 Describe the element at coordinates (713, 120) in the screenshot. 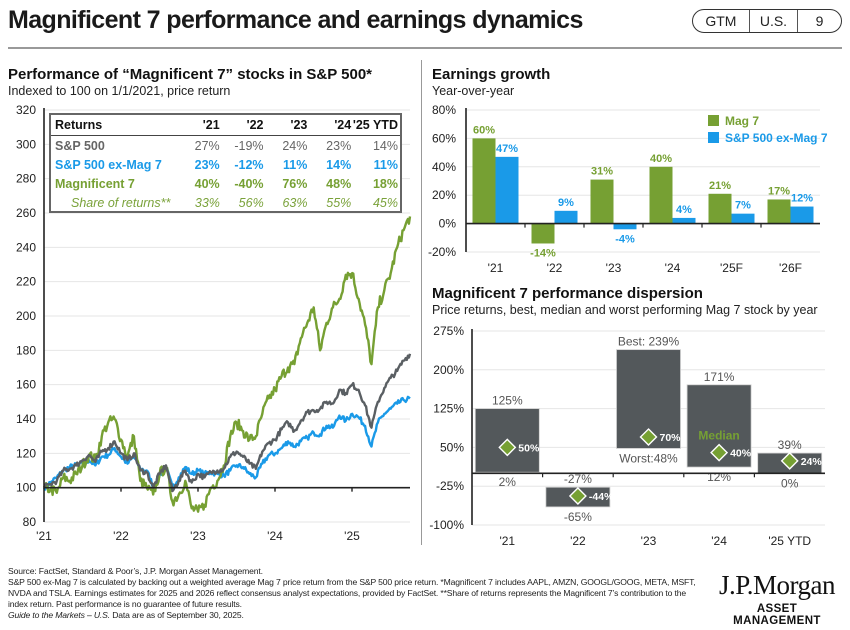

I see `legend-swatch-mag7` at that location.